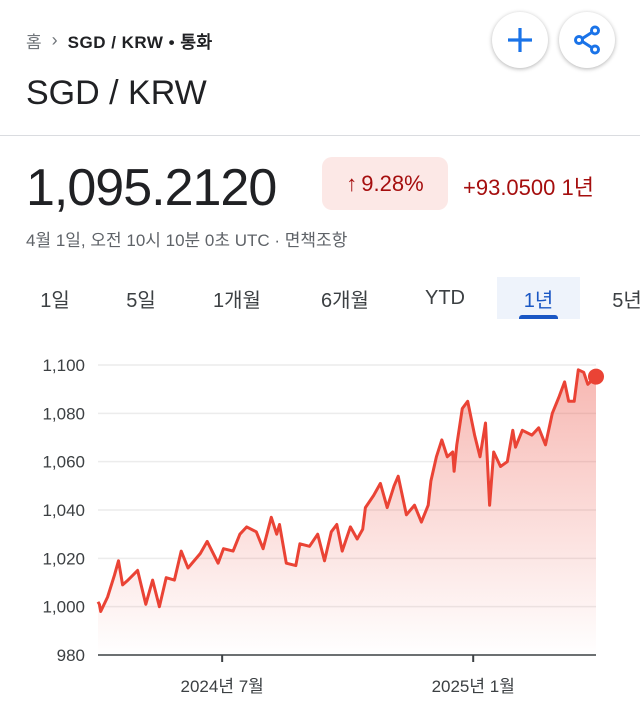 The width and height of the screenshot is (640, 709). Describe the element at coordinates (187, 240) in the screenshot. I see `timestamp-disclaimer: 4월 1일, 오전 10시 10분 0초 UTC · 면책조항` at that location.